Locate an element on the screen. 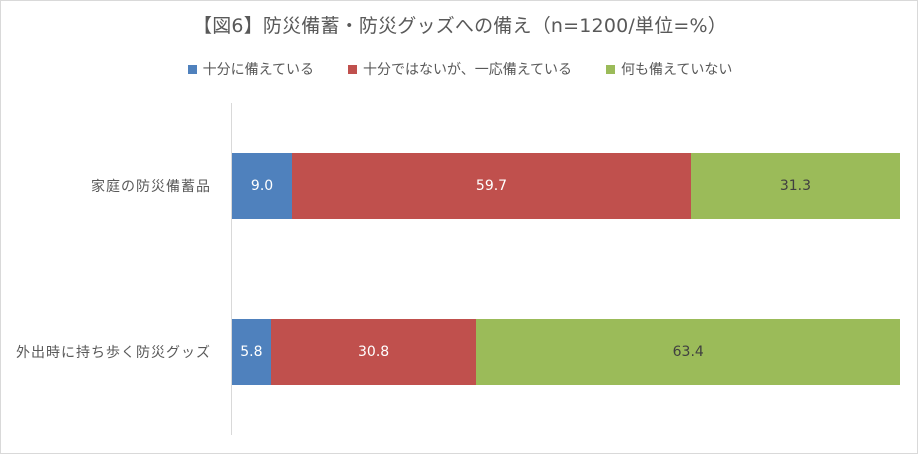 The image size is (918, 454). legend: 十分に備えている 十分ではないが、一応備えている 何も備えていない is located at coordinates (459, 69).